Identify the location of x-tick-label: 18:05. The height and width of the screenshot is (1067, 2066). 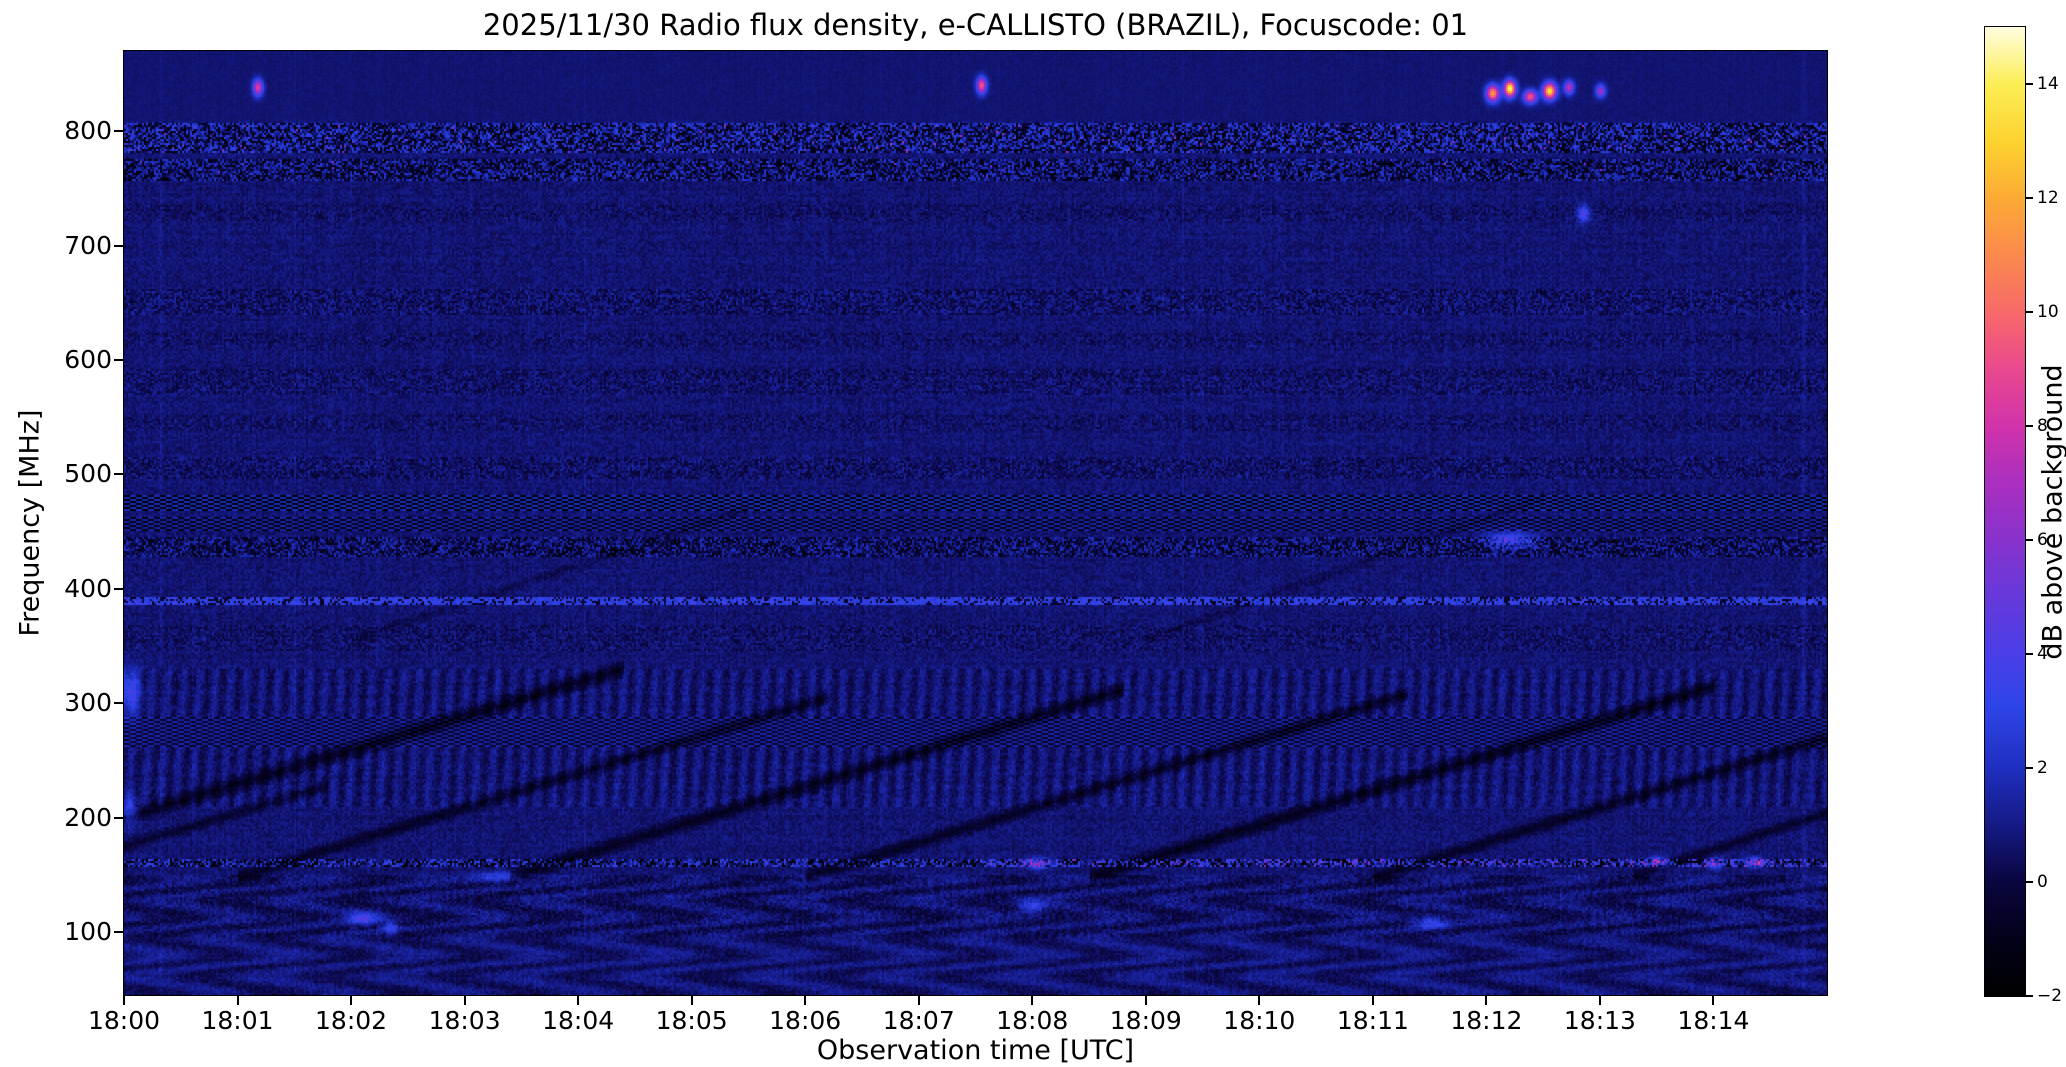
(691, 1020).